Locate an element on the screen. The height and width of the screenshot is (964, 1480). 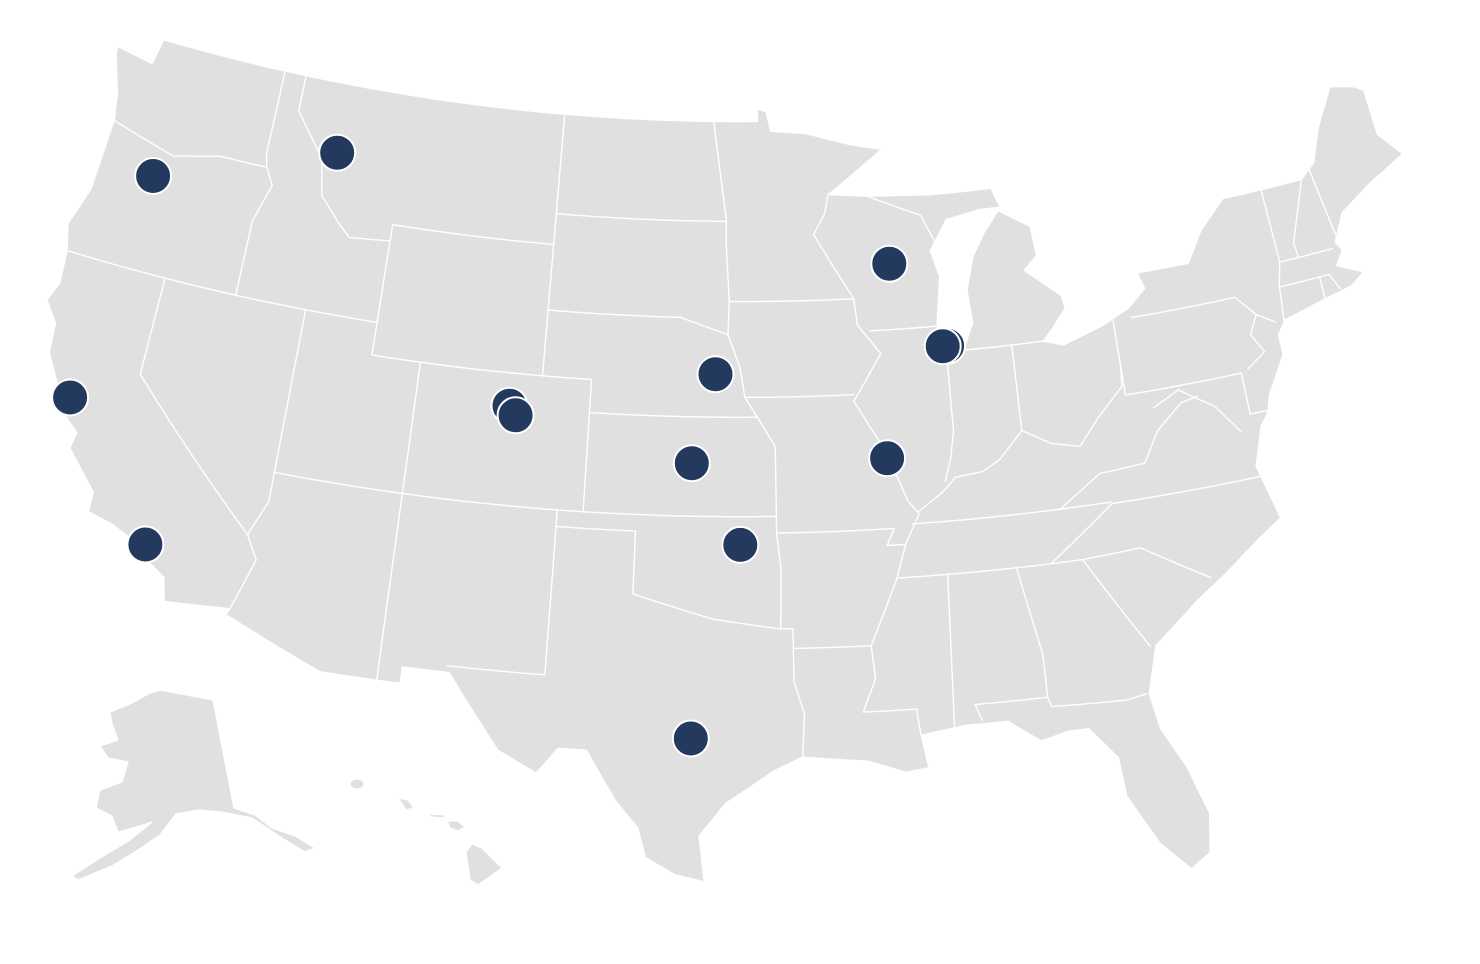
hawaii is located at coordinates (426, 832).